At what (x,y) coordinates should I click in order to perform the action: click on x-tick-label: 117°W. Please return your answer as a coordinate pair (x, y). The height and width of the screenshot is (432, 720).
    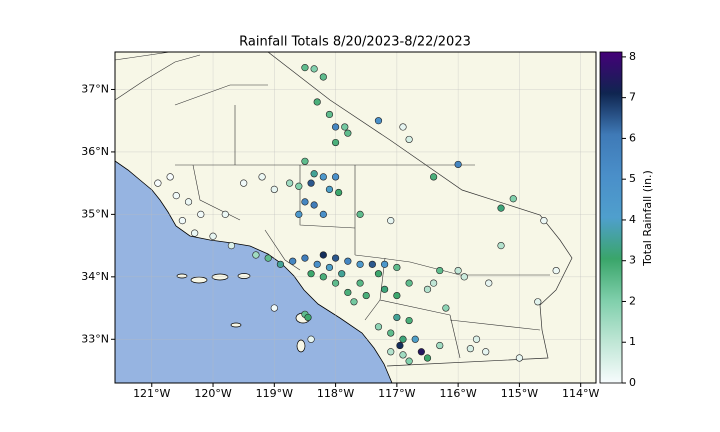
    Looking at the image, I should click on (396, 393).